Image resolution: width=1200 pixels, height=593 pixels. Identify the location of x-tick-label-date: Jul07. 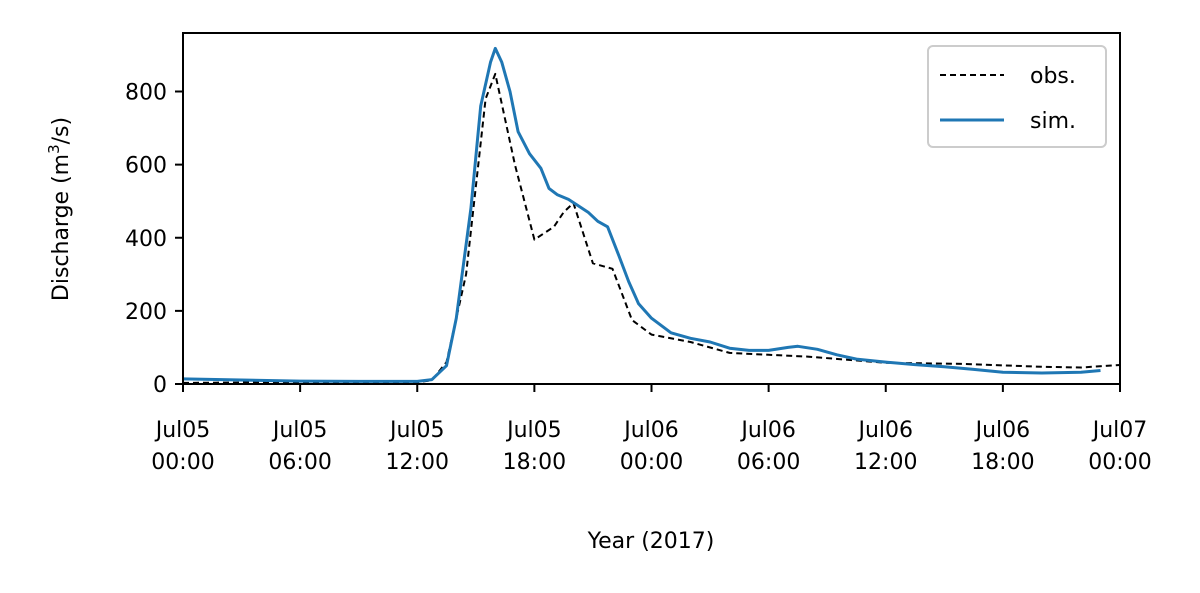
(1119, 430).